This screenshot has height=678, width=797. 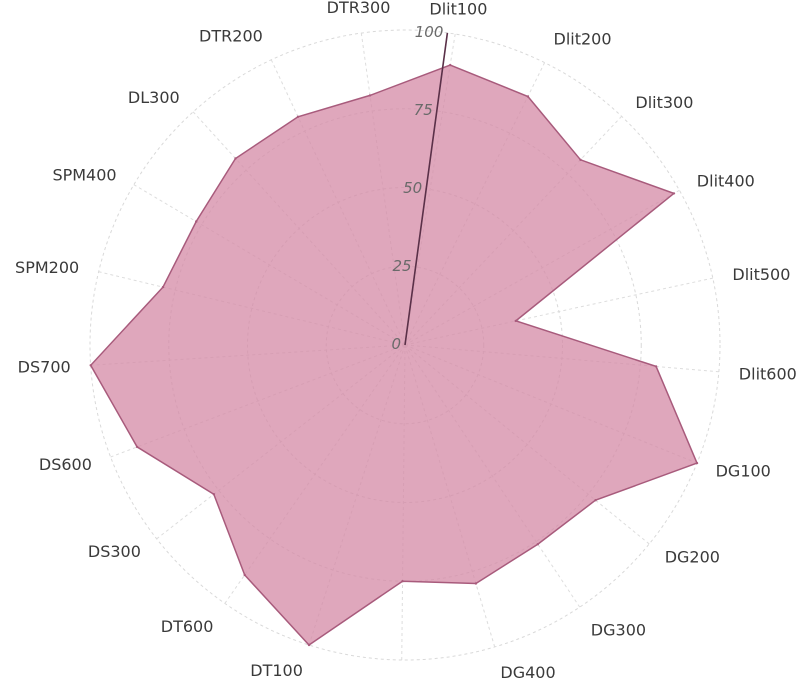 What do you see at coordinates (187, 626) in the screenshot?
I see `category-label-DT600: DT600` at bounding box center [187, 626].